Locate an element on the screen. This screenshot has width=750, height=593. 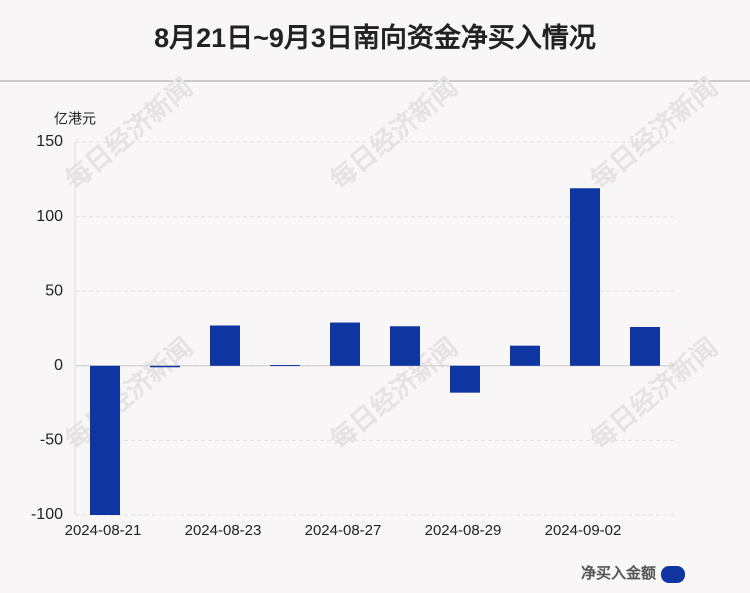
x-tick-label: 2024-08-29 is located at coordinates (463, 530).